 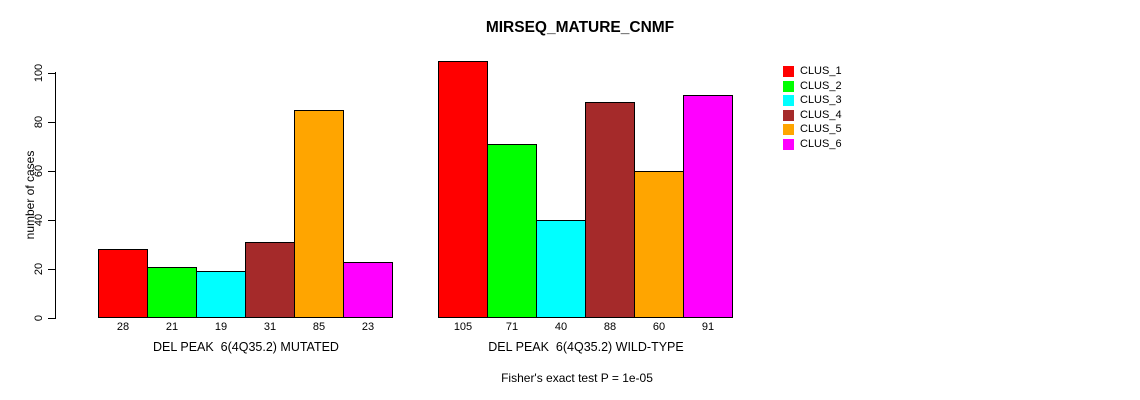 What do you see at coordinates (463, 327) in the screenshot?
I see `bar-value-label: 105` at bounding box center [463, 327].